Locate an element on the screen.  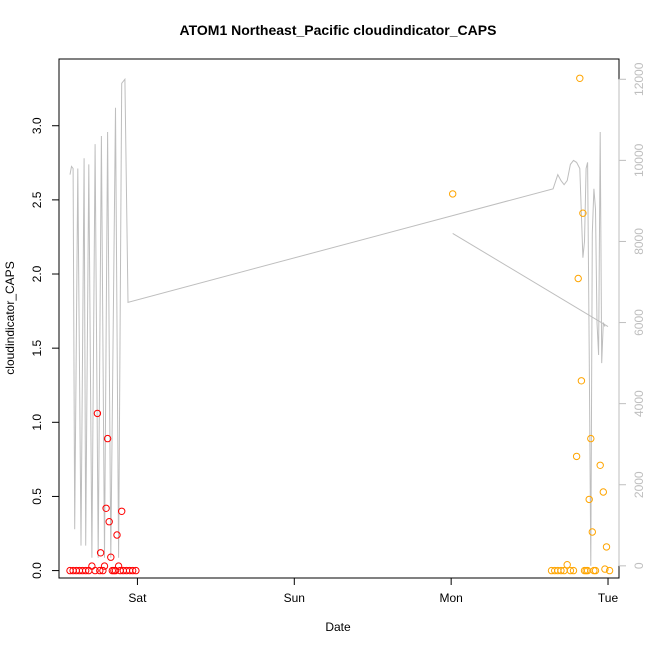
x-axis: Sat Sun Mon Tue is located at coordinates (373, 591).